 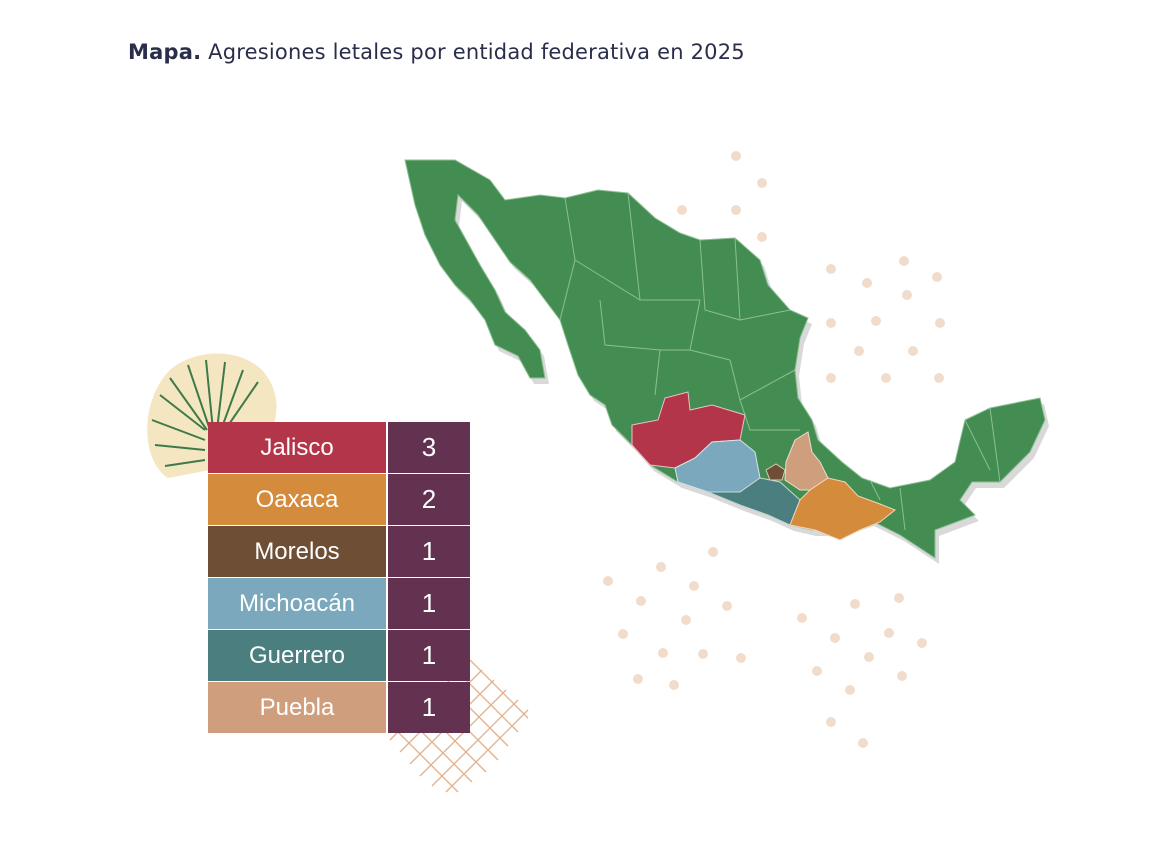 I want to click on legend-row: Jalisco 3, so click(x=339, y=447).